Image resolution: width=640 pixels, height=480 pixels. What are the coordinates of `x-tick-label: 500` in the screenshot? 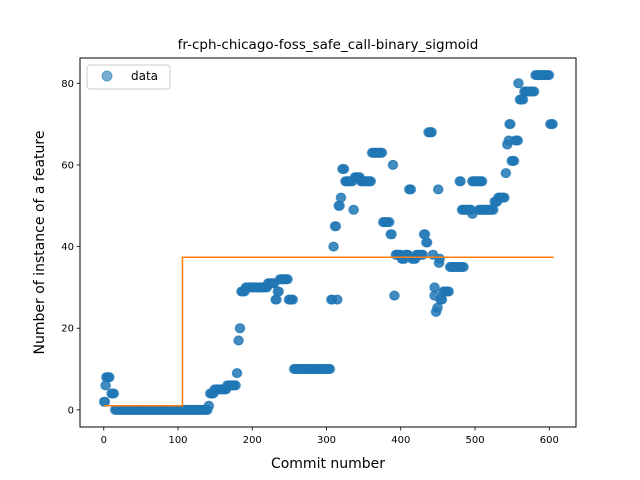 It's located at (474, 440).